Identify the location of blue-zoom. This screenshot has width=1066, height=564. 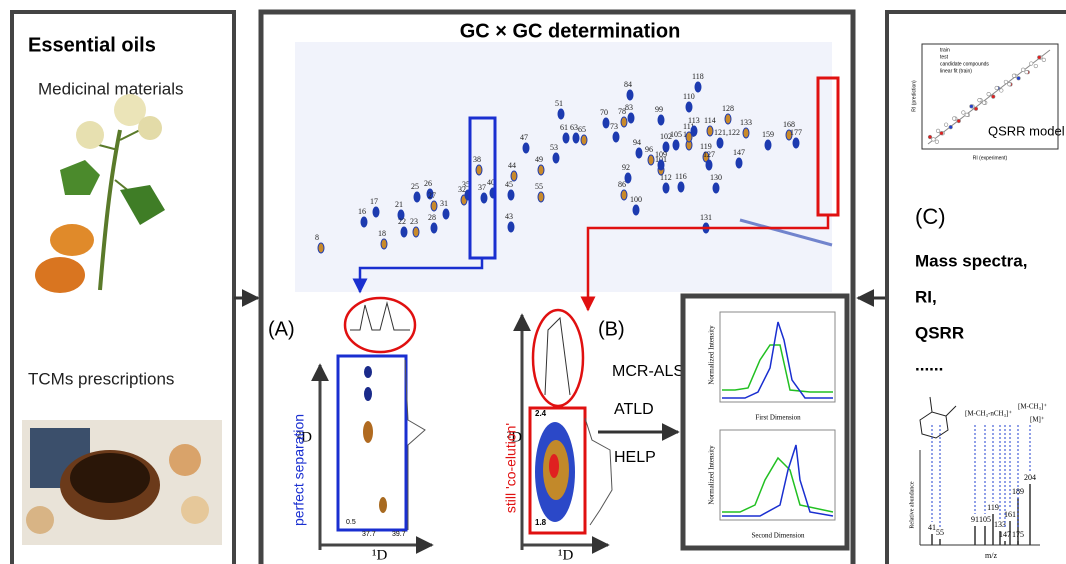
(372, 443).